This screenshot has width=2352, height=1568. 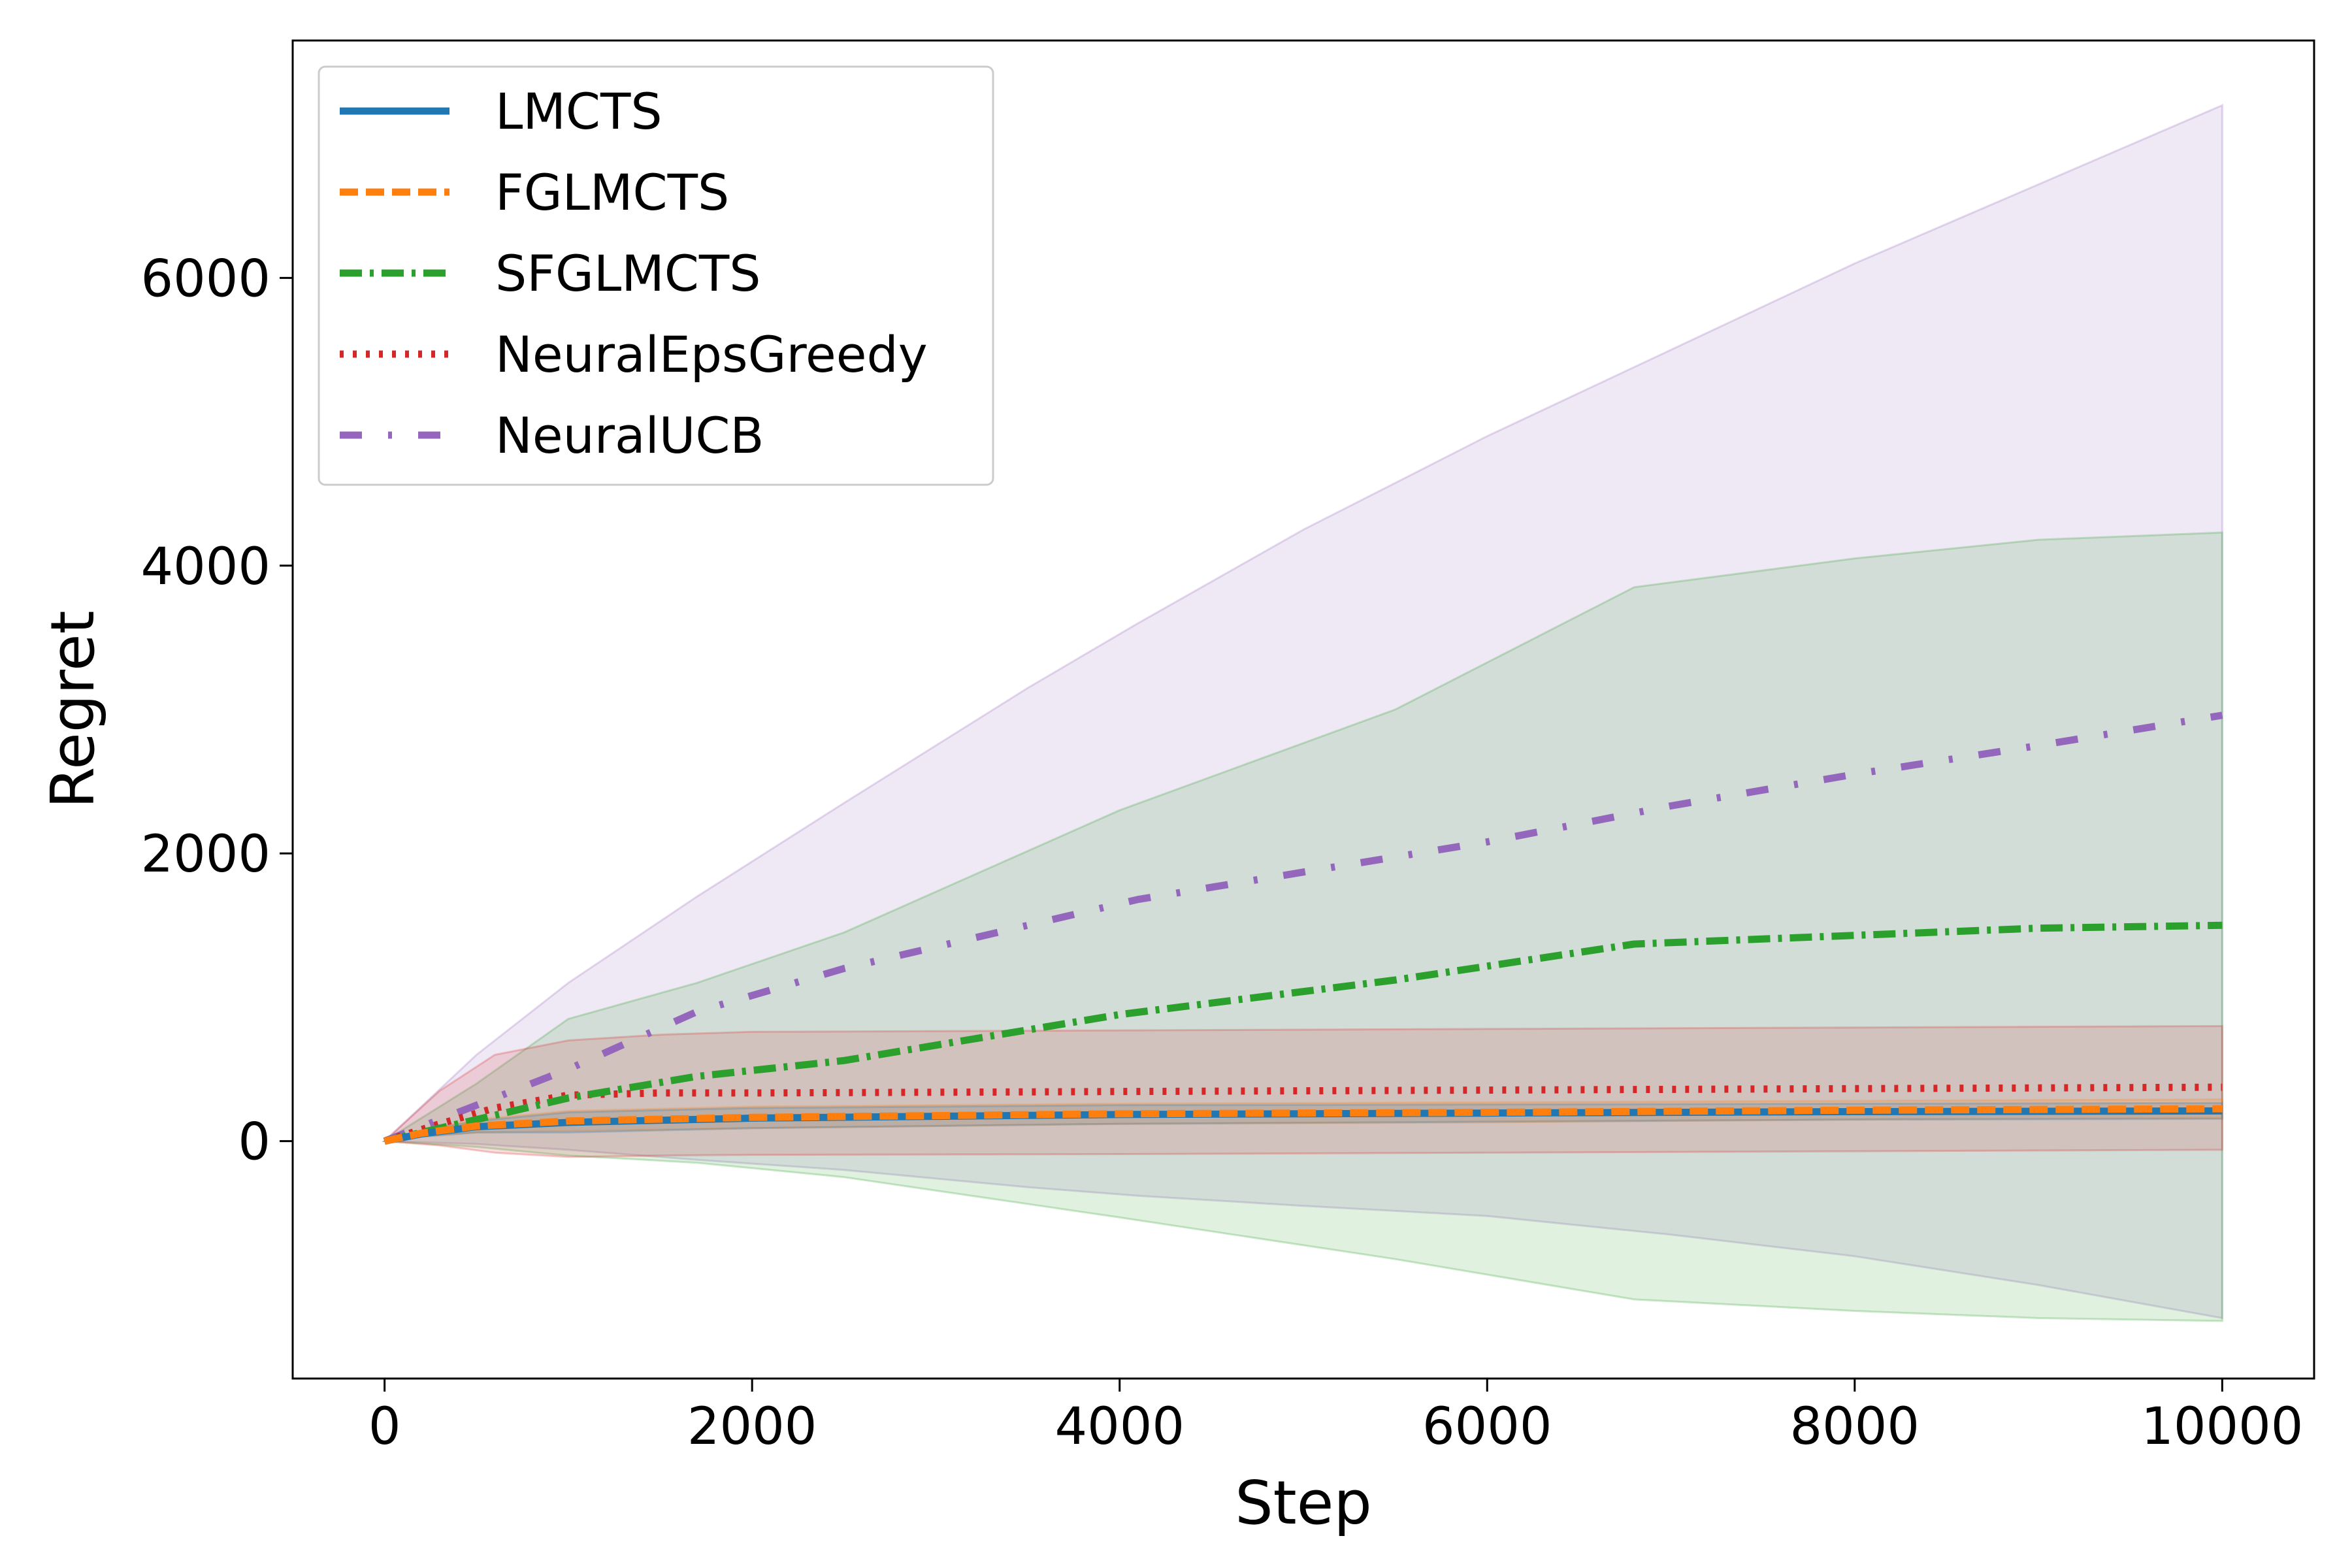 I want to click on x-axis-label: Step, so click(x=1303, y=1503).